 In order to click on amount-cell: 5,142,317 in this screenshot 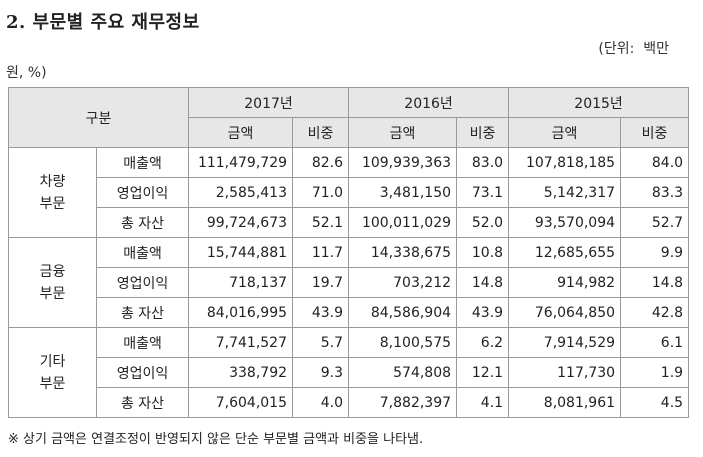, I will do `click(565, 192)`.